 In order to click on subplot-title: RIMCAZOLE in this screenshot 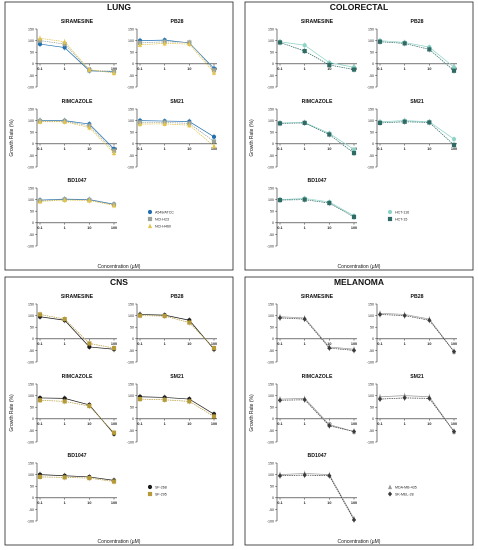, I will do `click(77, 377)`.